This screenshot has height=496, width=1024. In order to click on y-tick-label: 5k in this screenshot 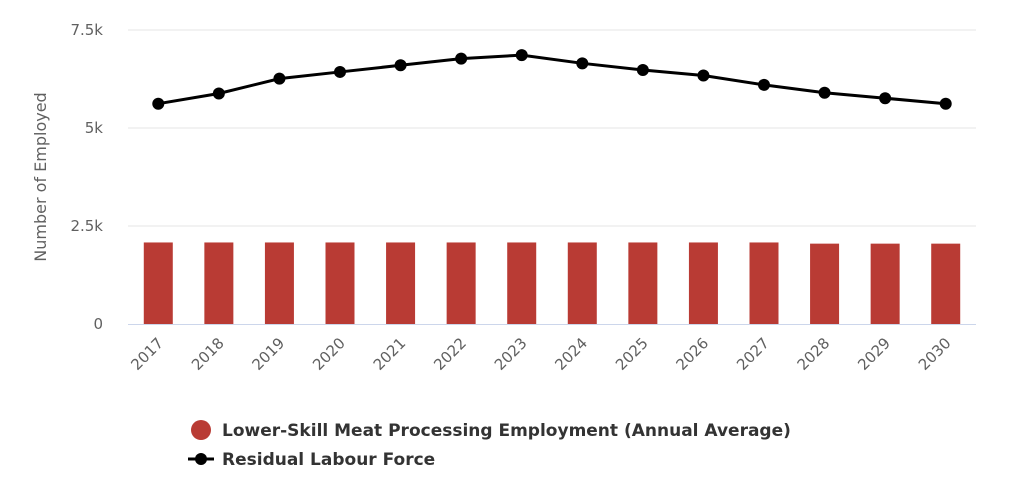, I will do `click(94, 128)`.